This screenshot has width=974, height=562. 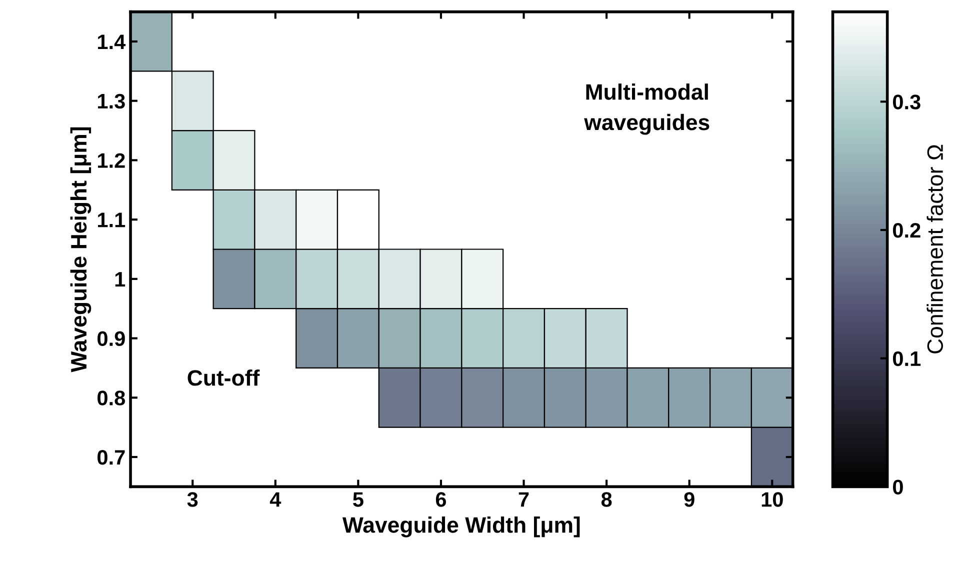 I want to click on x-tick-label: 6, so click(x=441, y=499).